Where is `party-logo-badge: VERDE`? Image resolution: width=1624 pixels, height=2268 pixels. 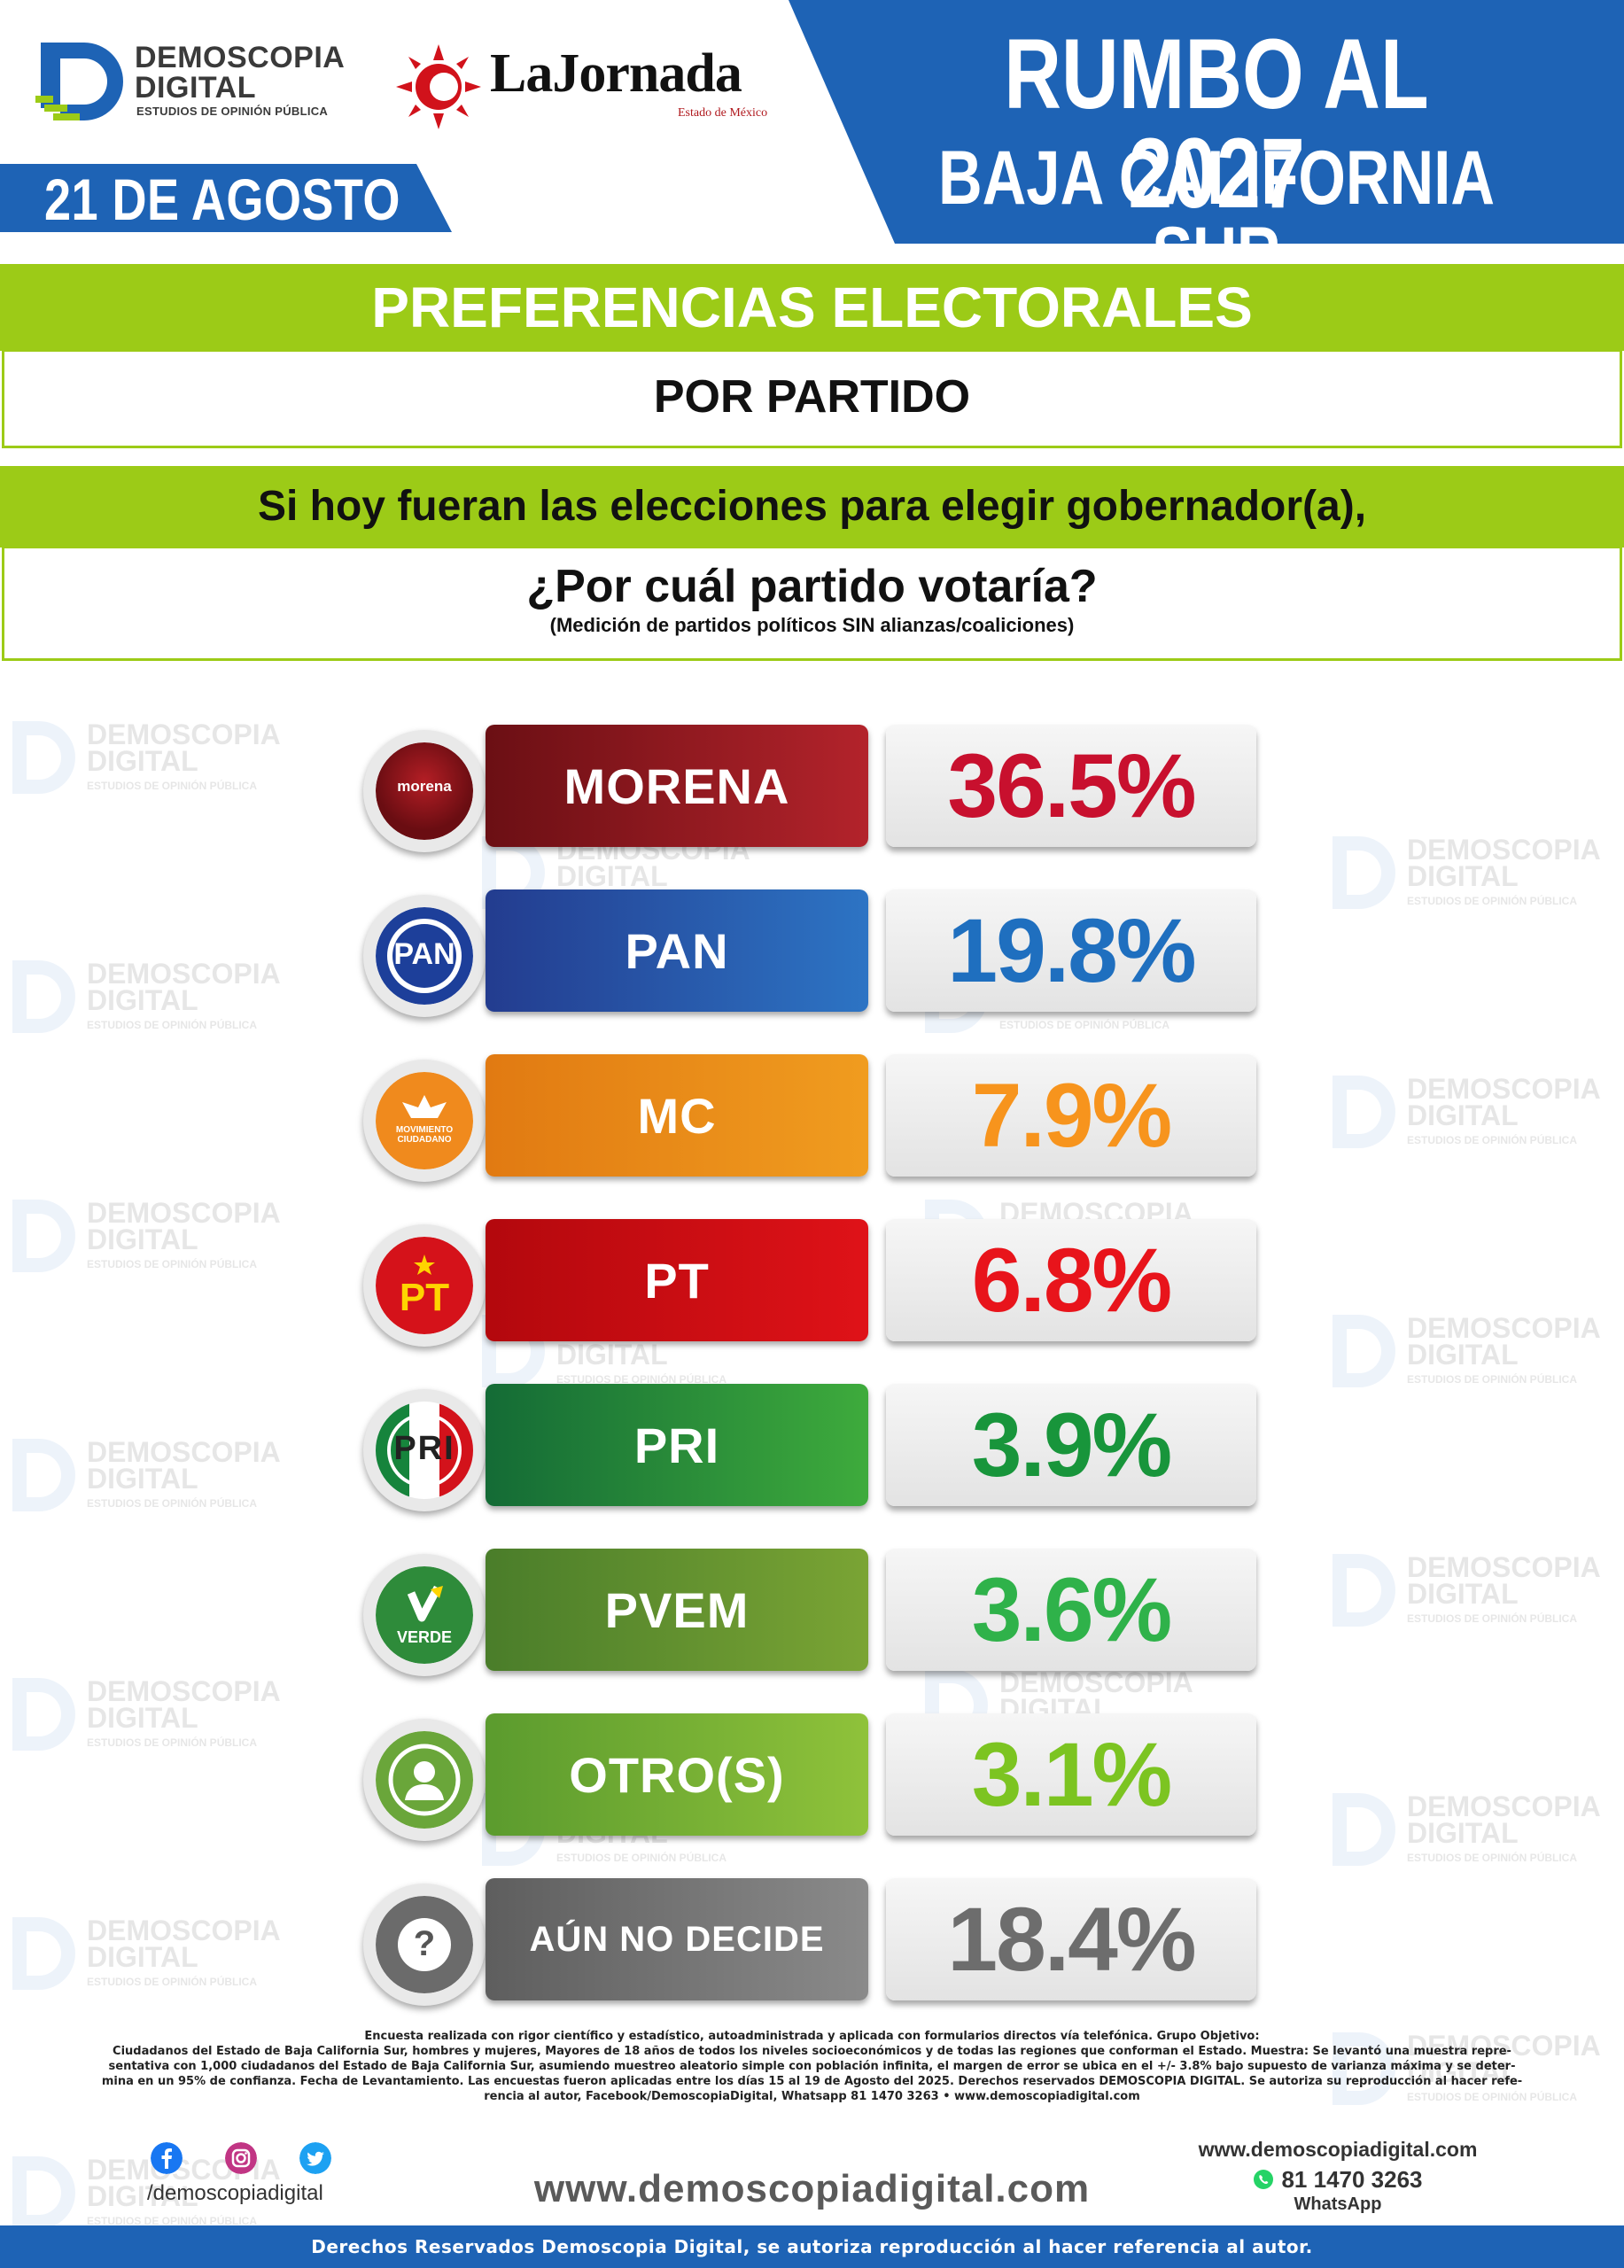
party-logo-badge: VERDE is located at coordinates (425, 1615).